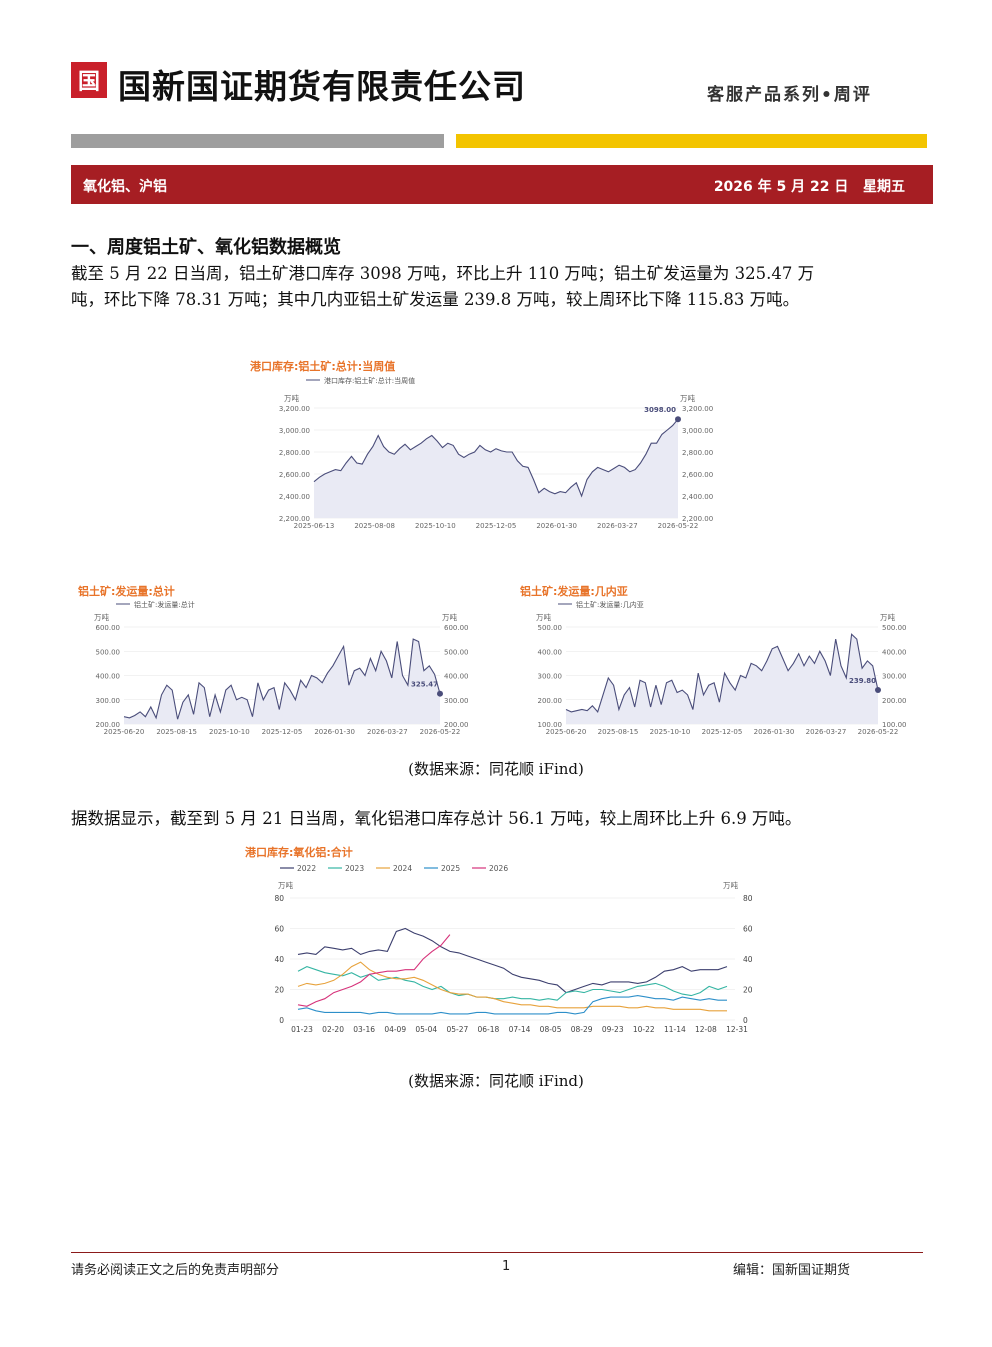 Image resolution: width=992 pixels, height=1347 pixels. Describe the element at coordinates (748, 990) in the screenshot. I see `c4-ytick-right: 20` at that location.